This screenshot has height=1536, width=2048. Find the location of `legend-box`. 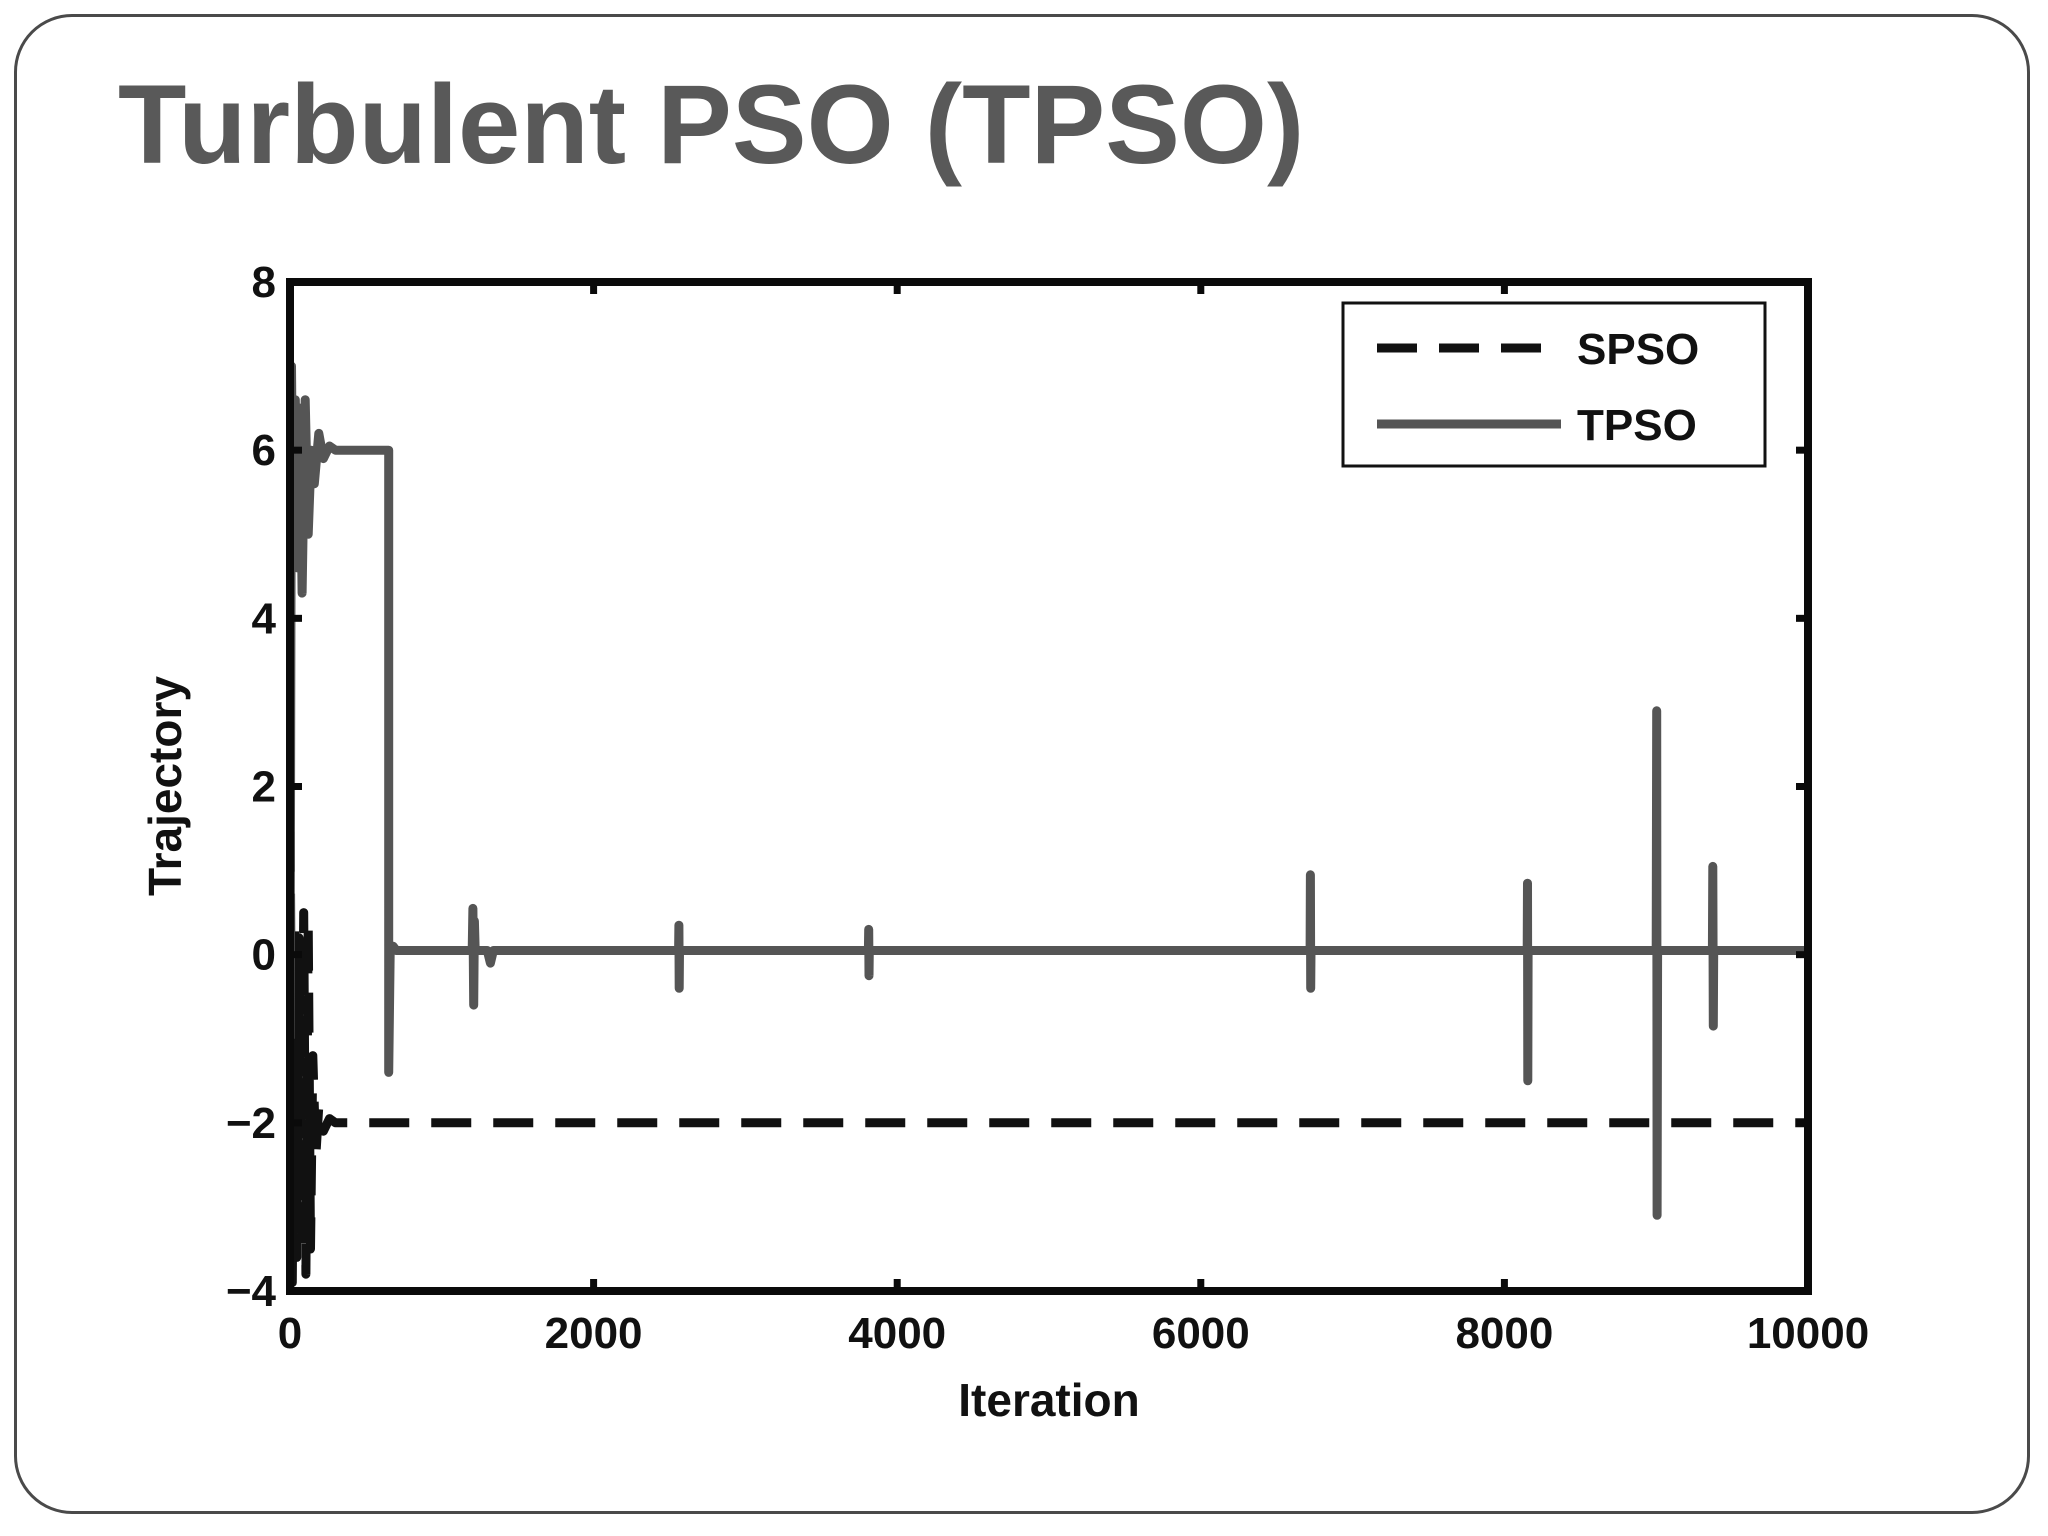

legend-box is located at coordinates (1554, 384).